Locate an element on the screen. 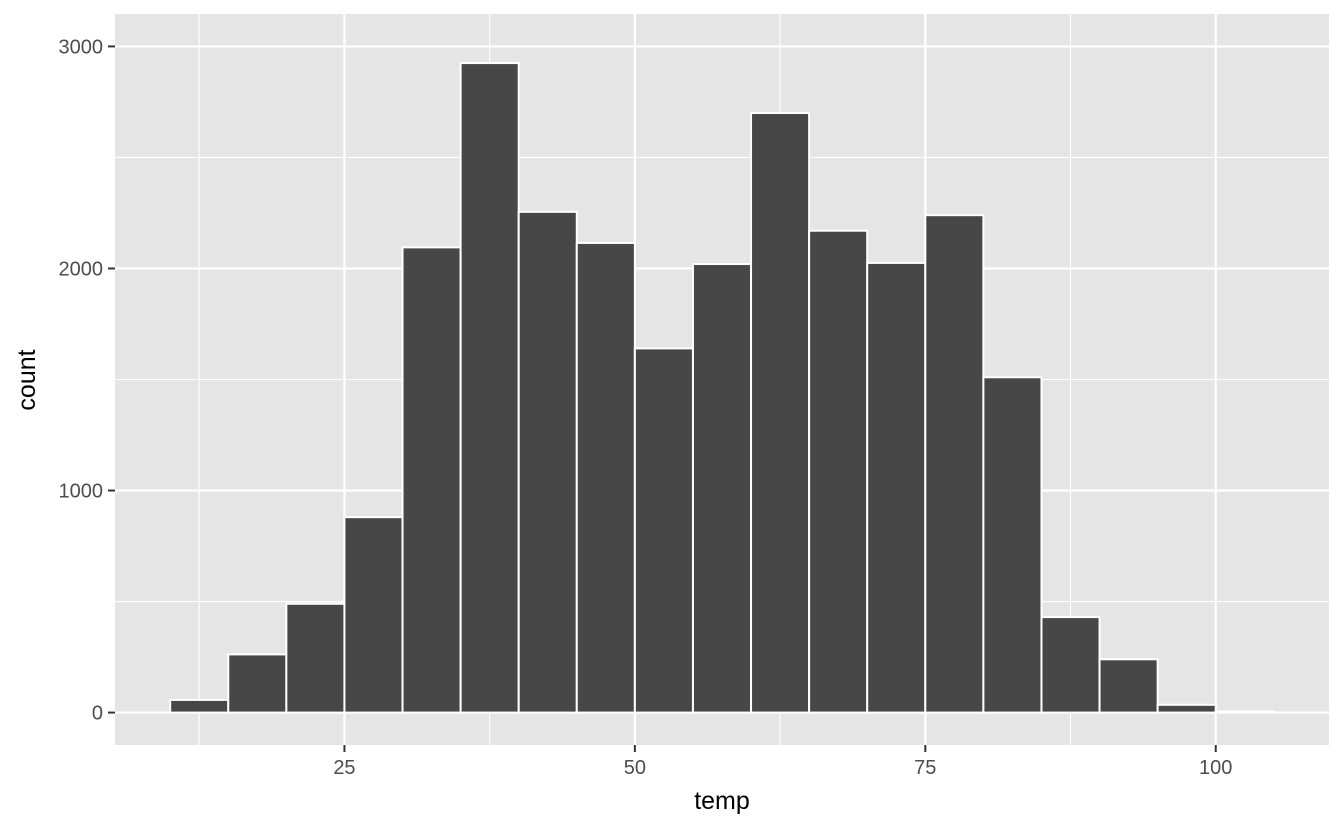  y-tick-label: 1000 is located at coordinates (81, 492).